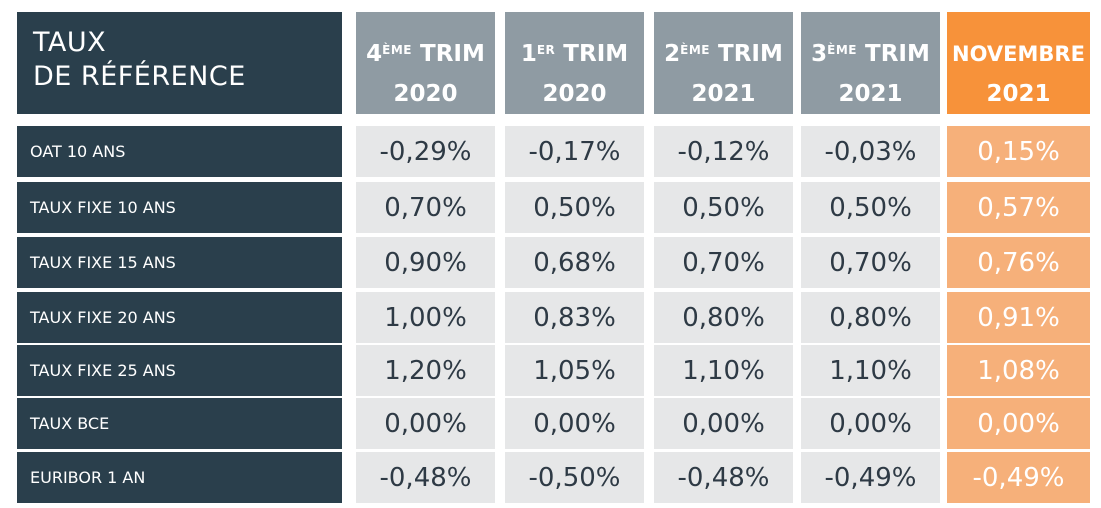 The width and height of the screenshot is (1101, 508). What do you see at coordinates (723, 151) in the screenshot?
I see `rate-value-cell: -0,12%` at bounding box center [723, 151].